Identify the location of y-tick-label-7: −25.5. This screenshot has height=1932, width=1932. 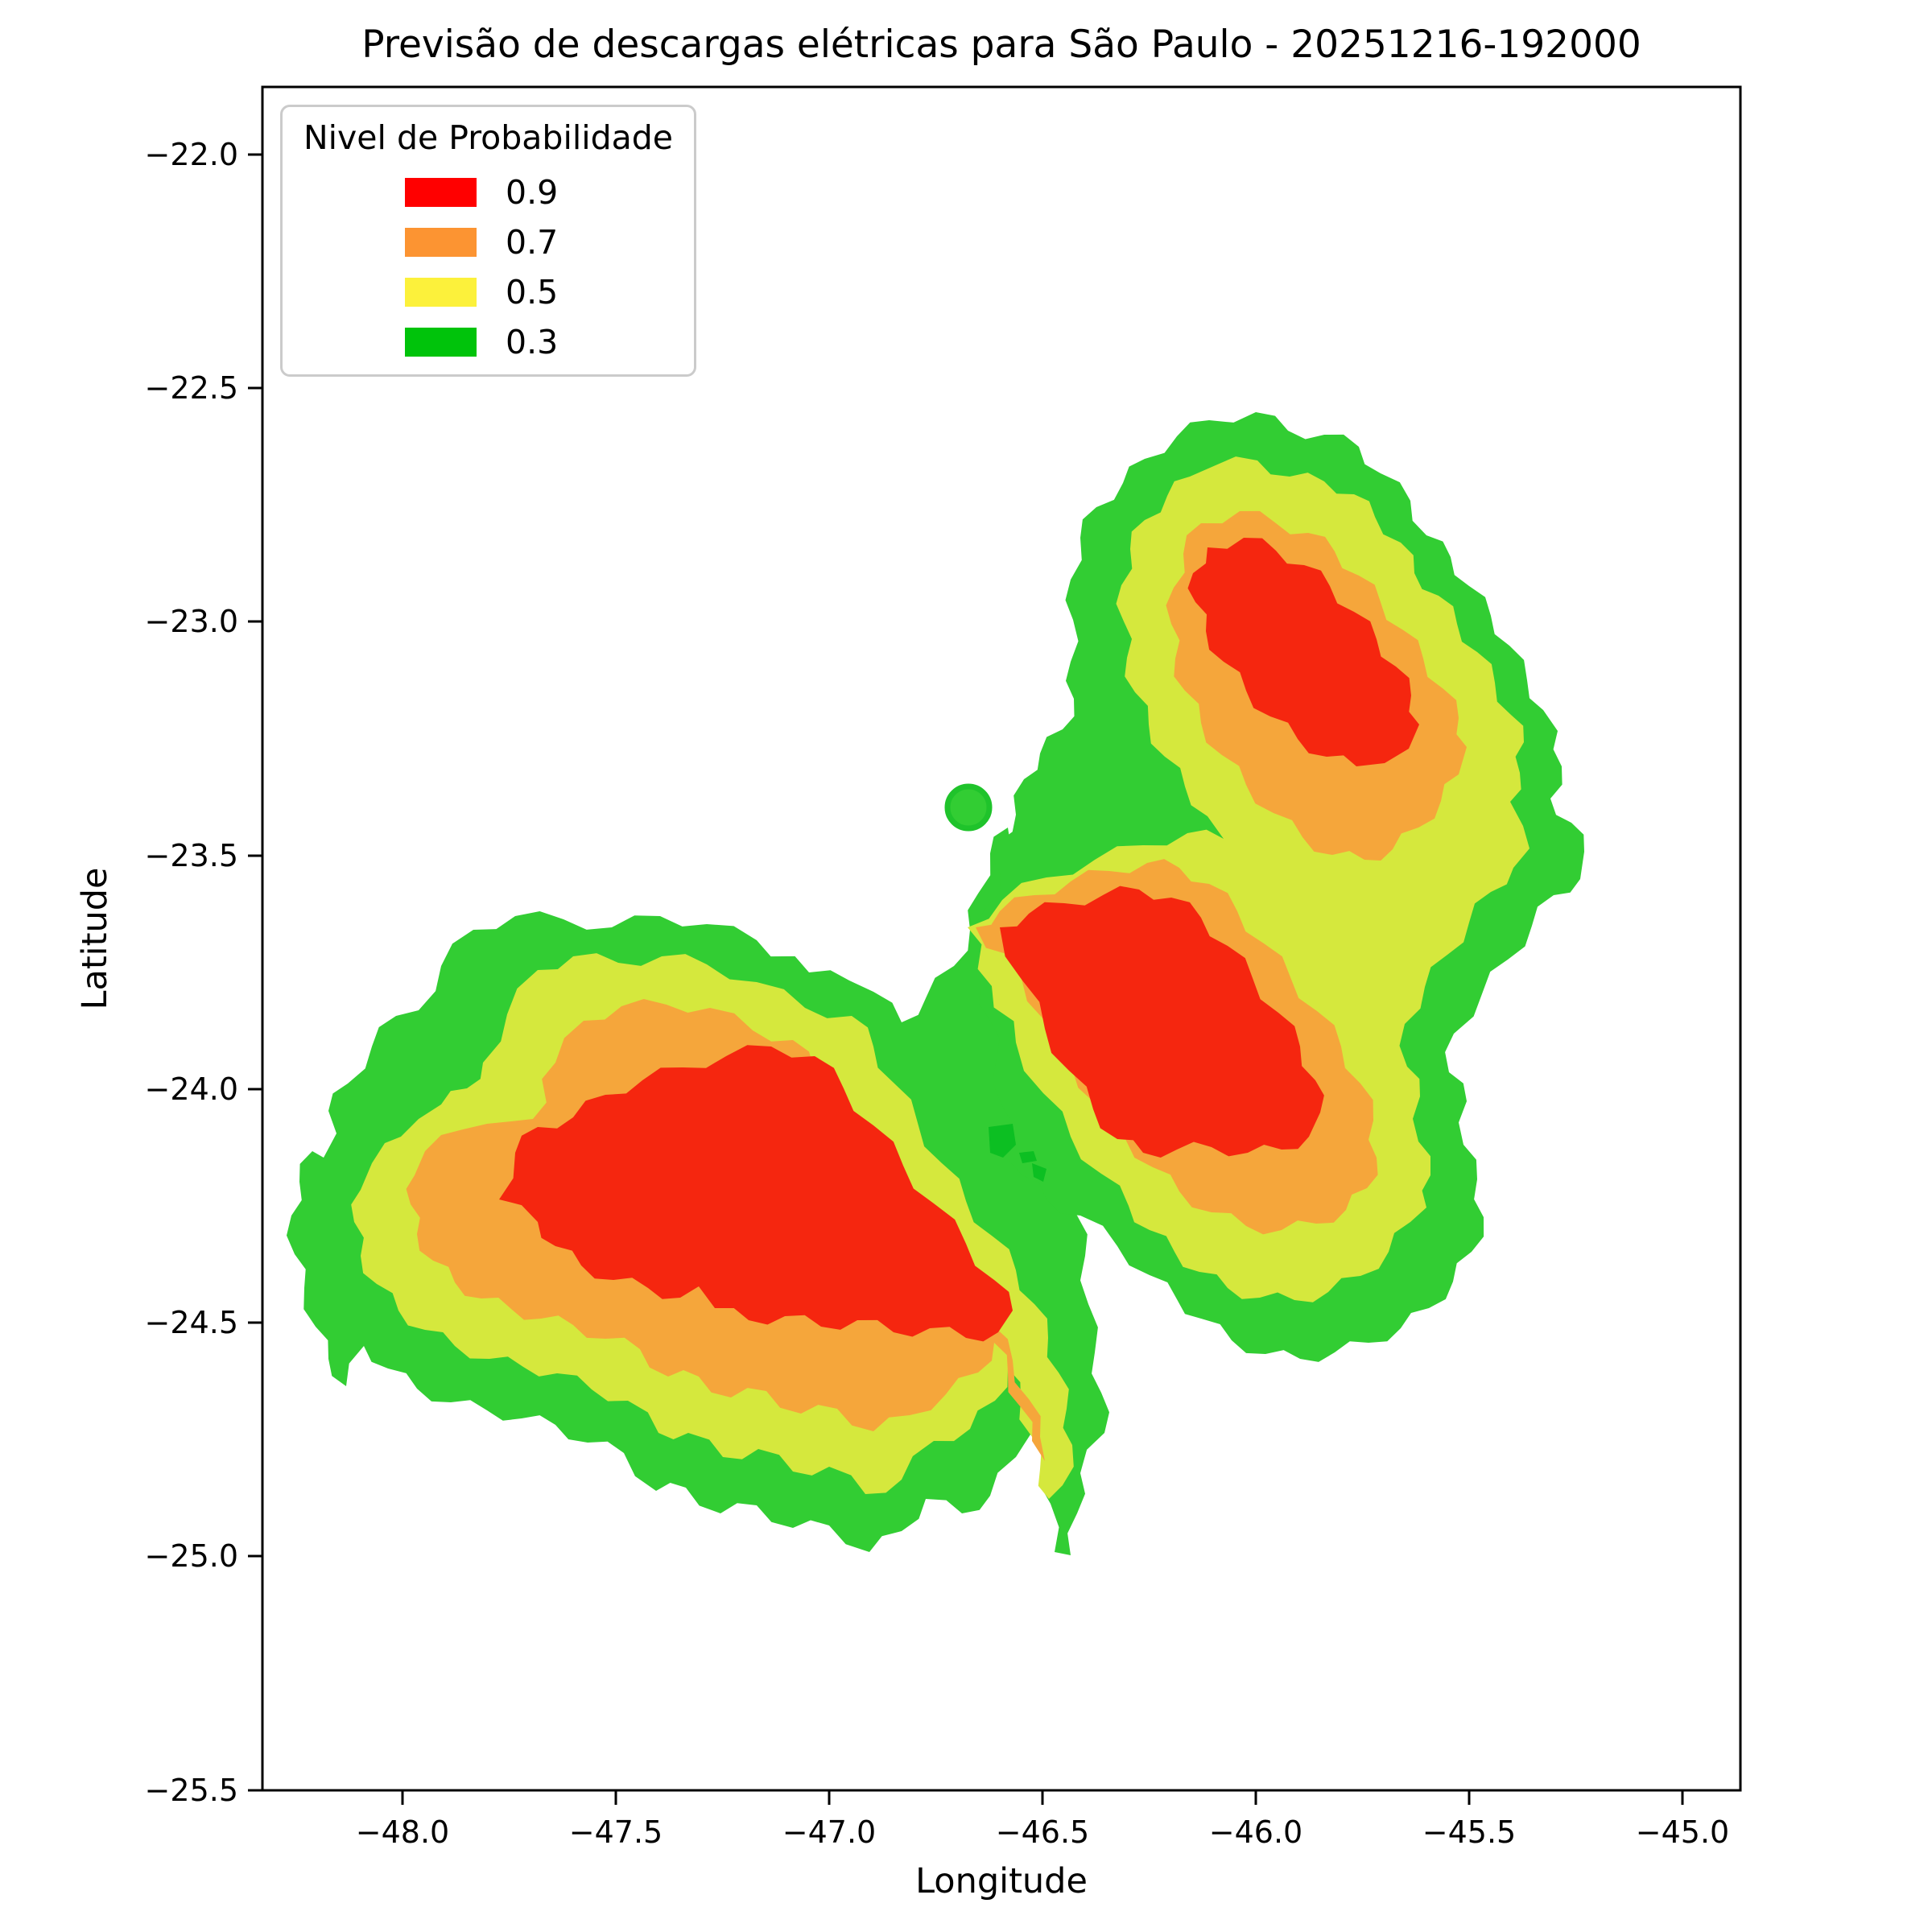
(191, 1790).